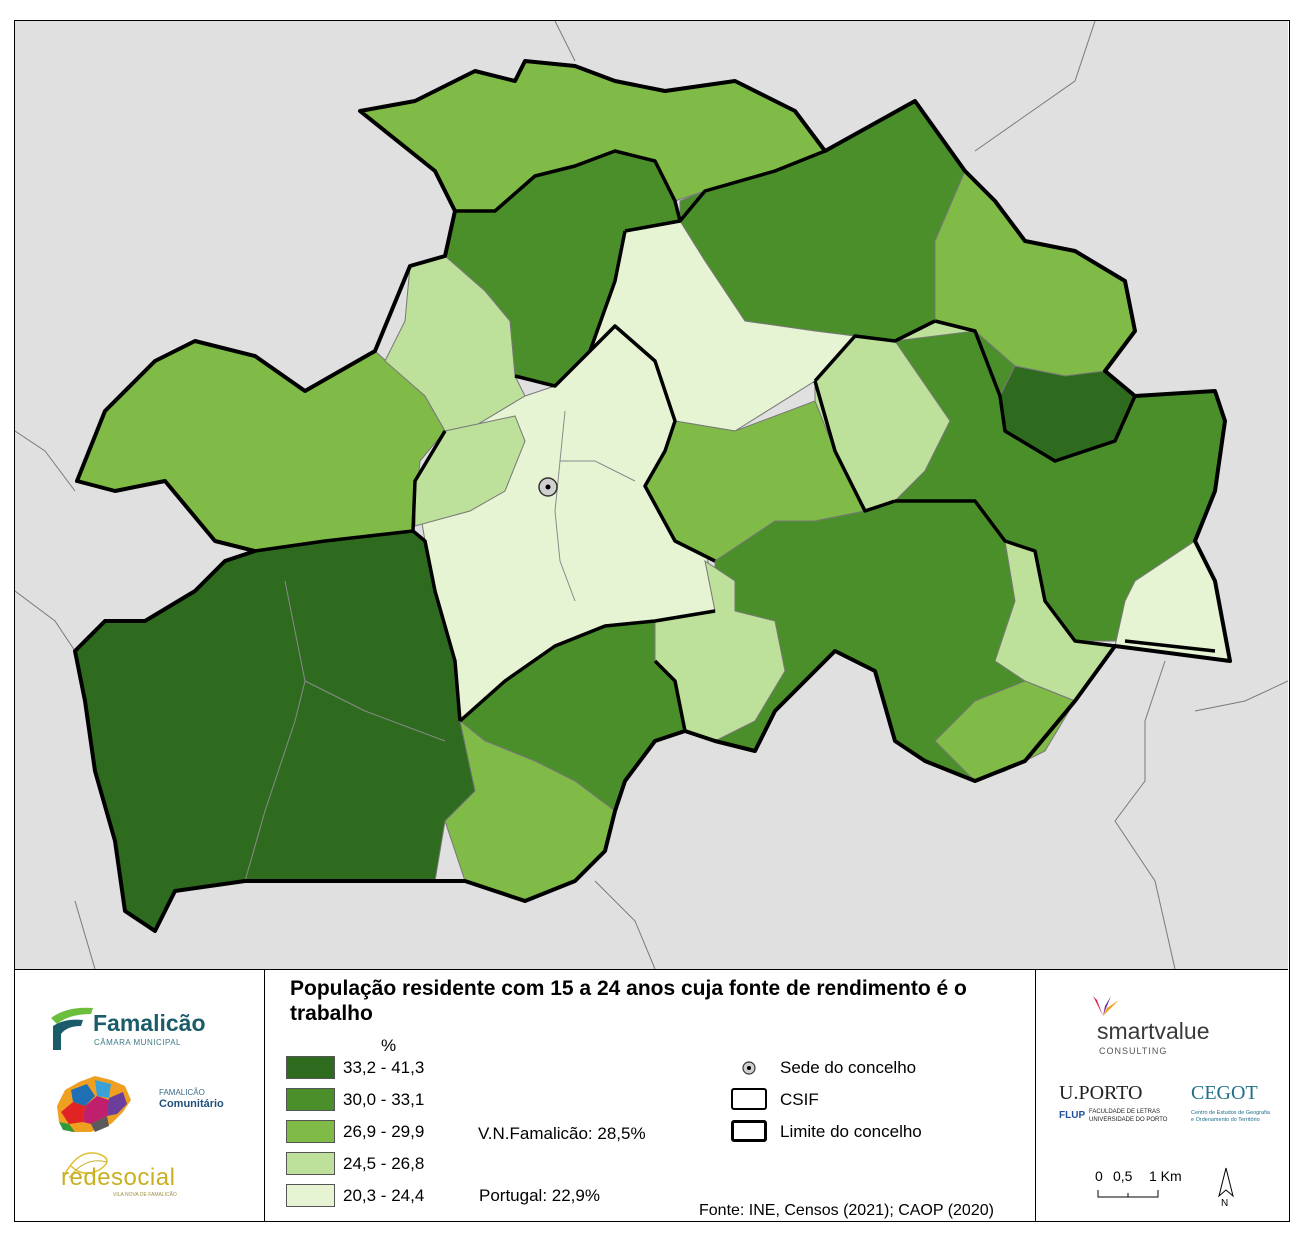 The width and height of the screenshot is (1305, 1239). What do you see at coordinates (440, 646) in the screenshot?
I see `parish-internal-boundaries` at bounding box center [440, 646].